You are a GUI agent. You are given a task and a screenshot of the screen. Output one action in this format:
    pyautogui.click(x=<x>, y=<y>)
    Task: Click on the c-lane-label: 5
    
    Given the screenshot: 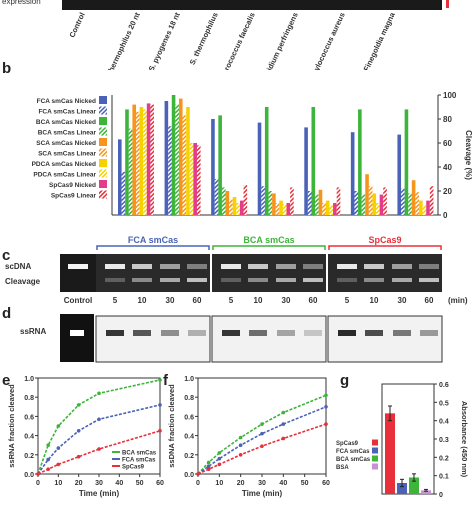 What is the action you would take?
    pyautogui.click(x=347, y=300)
    